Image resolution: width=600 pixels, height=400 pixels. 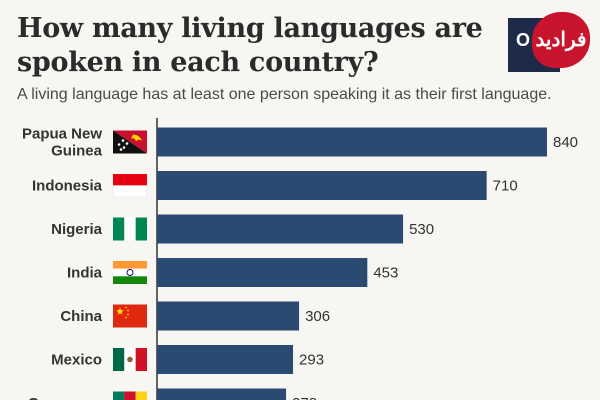 What do you see at coordinates (421, 229) in the screenshot?
I see `value-label: 530` at bounding box center [421, 229].